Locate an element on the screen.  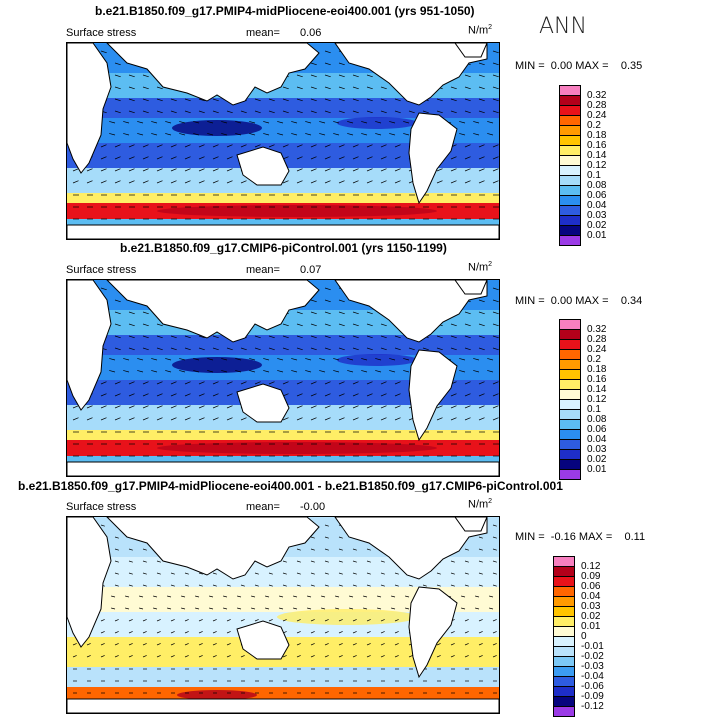
weak-stress-patch is located at coordinates (217, 365).